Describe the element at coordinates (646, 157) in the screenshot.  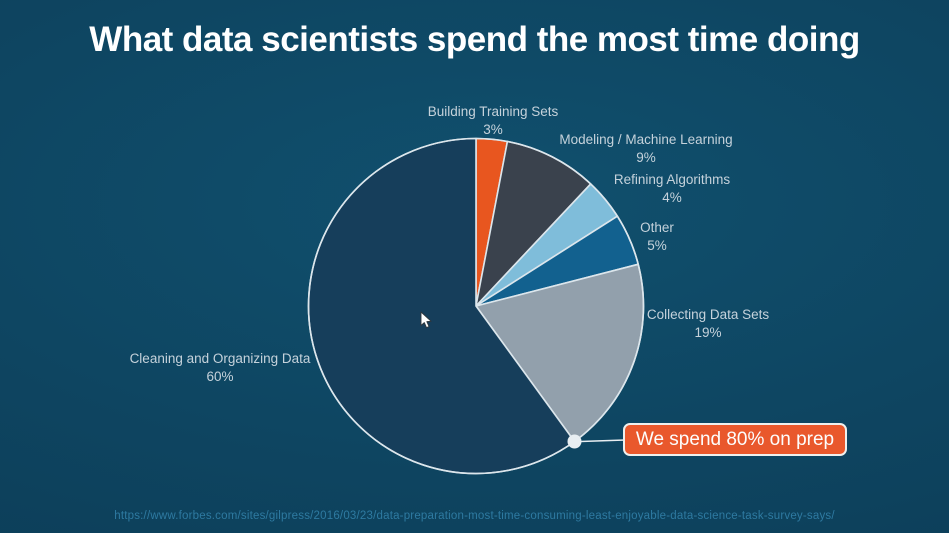
I see `slice-label-pct: 9%` at that location.